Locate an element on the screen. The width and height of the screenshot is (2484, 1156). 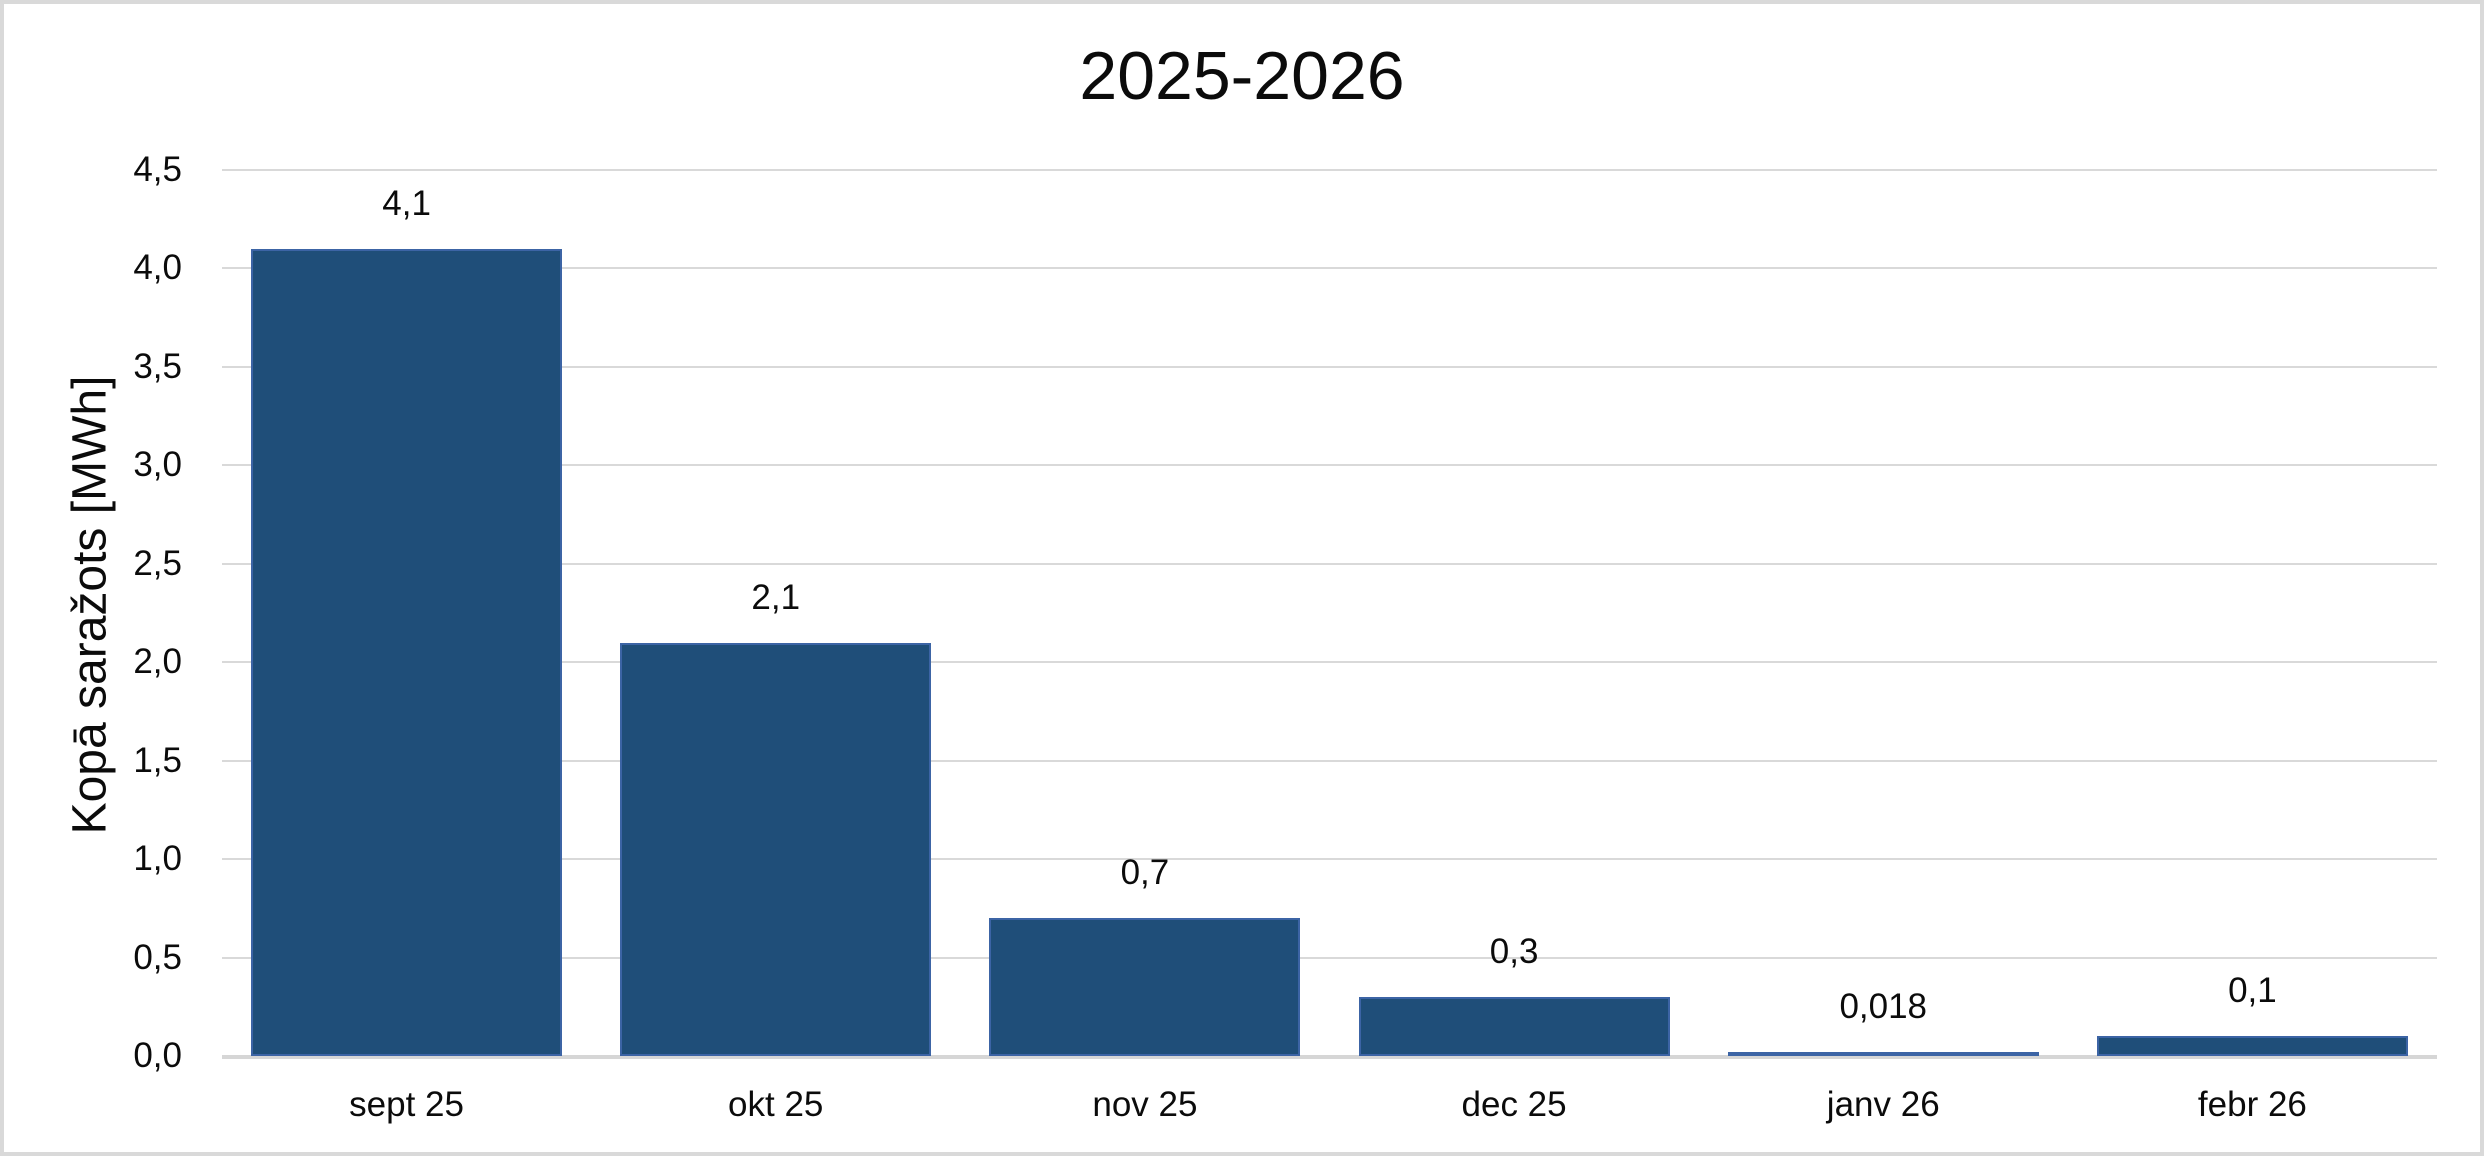
y-tick-label: 0,0 is located at coordinates (157, 1055).